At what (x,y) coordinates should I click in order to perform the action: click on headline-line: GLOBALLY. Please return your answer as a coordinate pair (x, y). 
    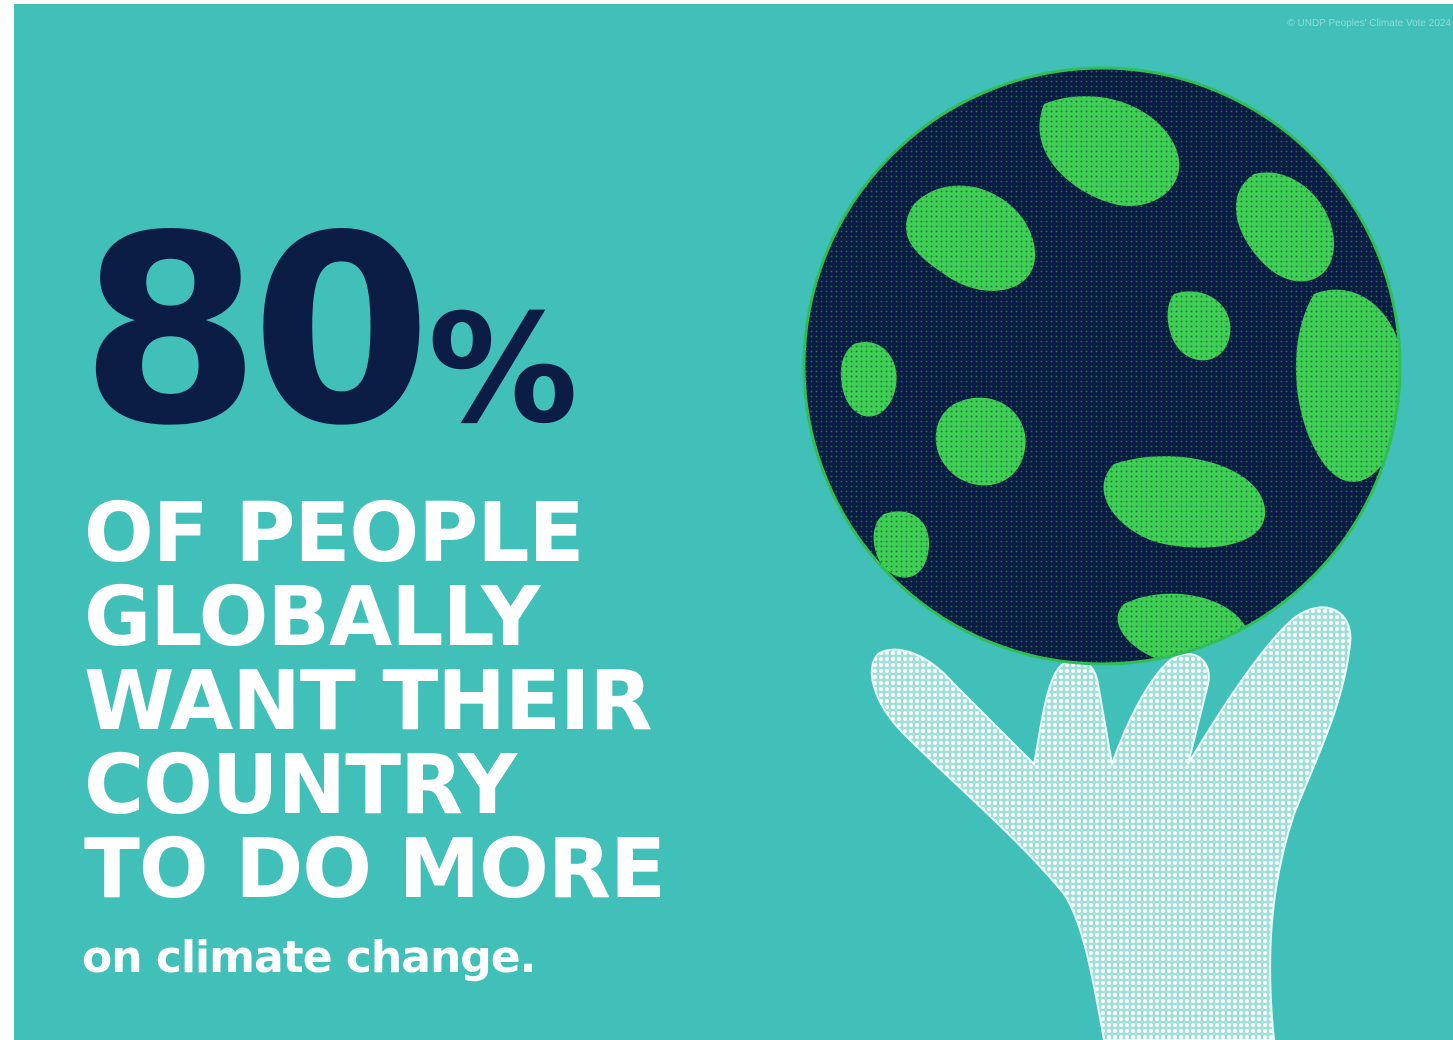
    Looking at the image, I should click on (312, 617).